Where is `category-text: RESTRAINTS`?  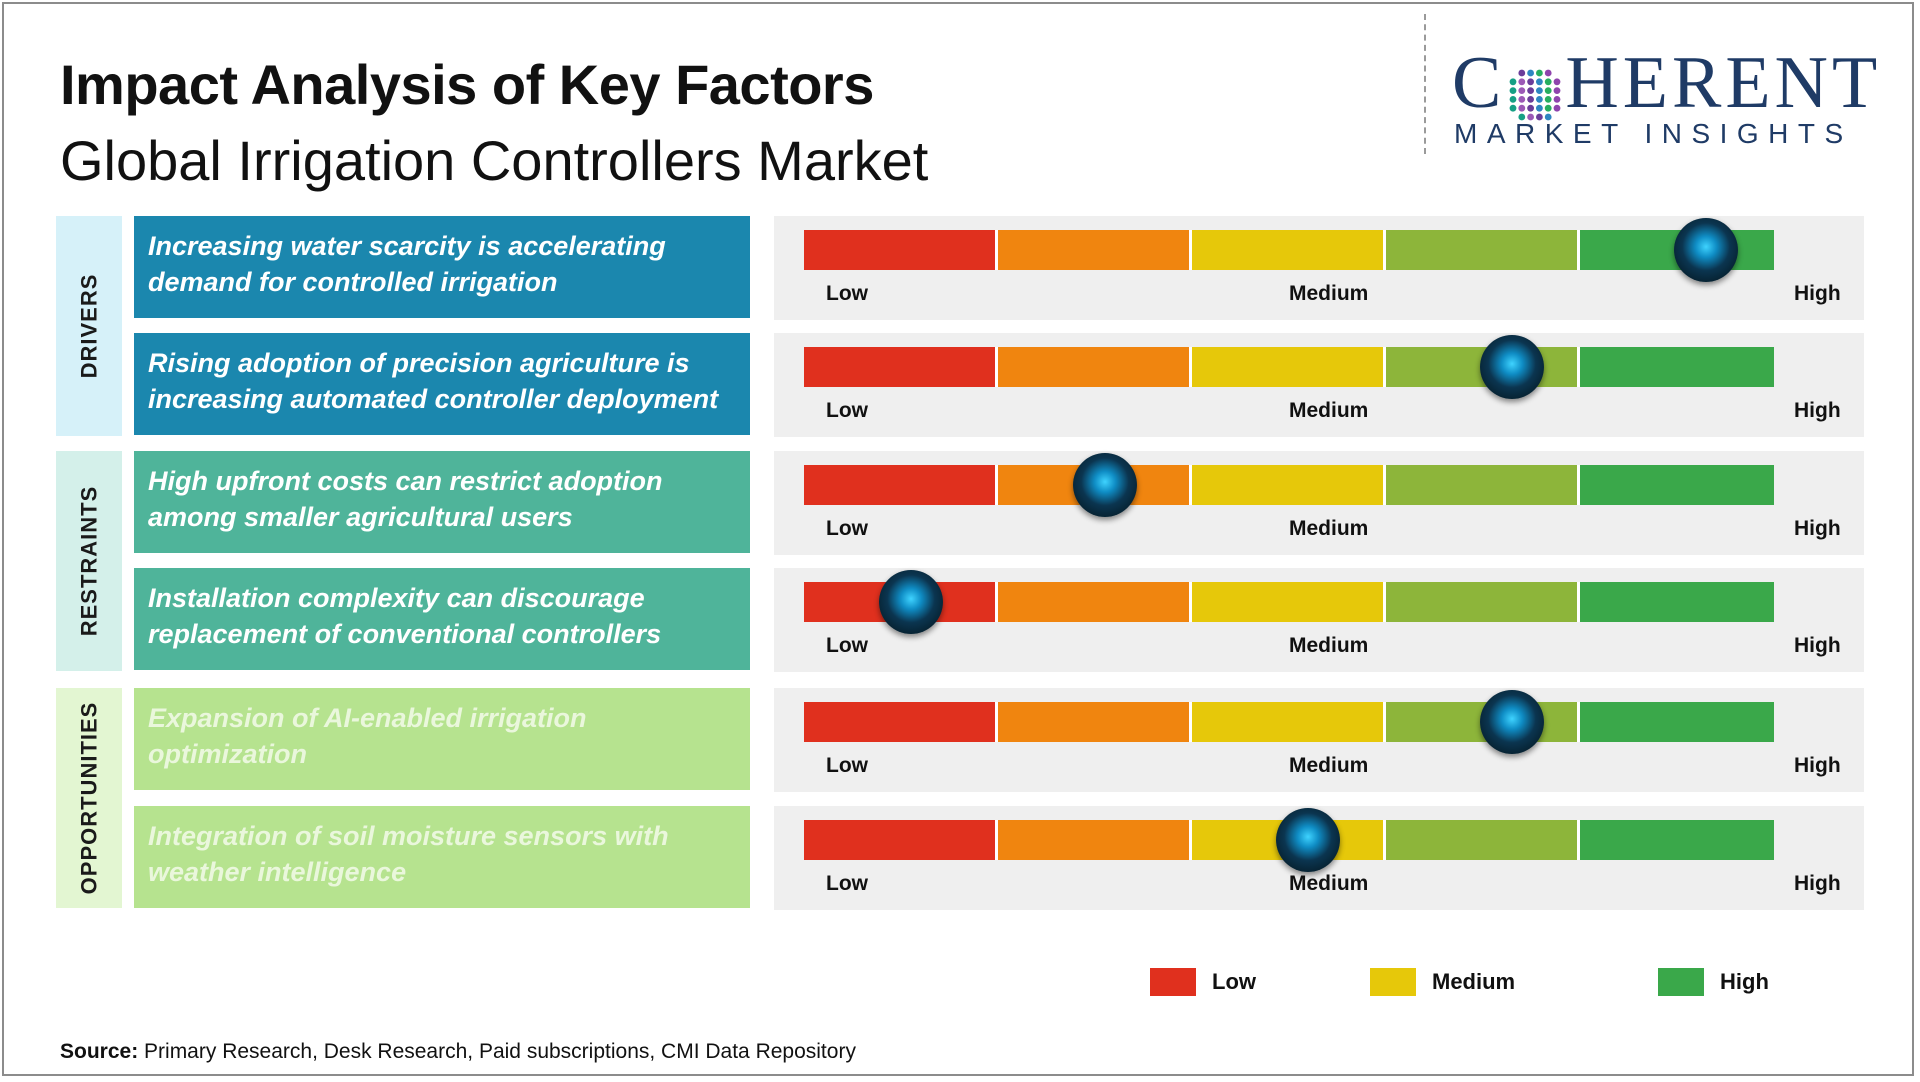
category-text: RESTRAINTS is located at coordinates (88, 561).